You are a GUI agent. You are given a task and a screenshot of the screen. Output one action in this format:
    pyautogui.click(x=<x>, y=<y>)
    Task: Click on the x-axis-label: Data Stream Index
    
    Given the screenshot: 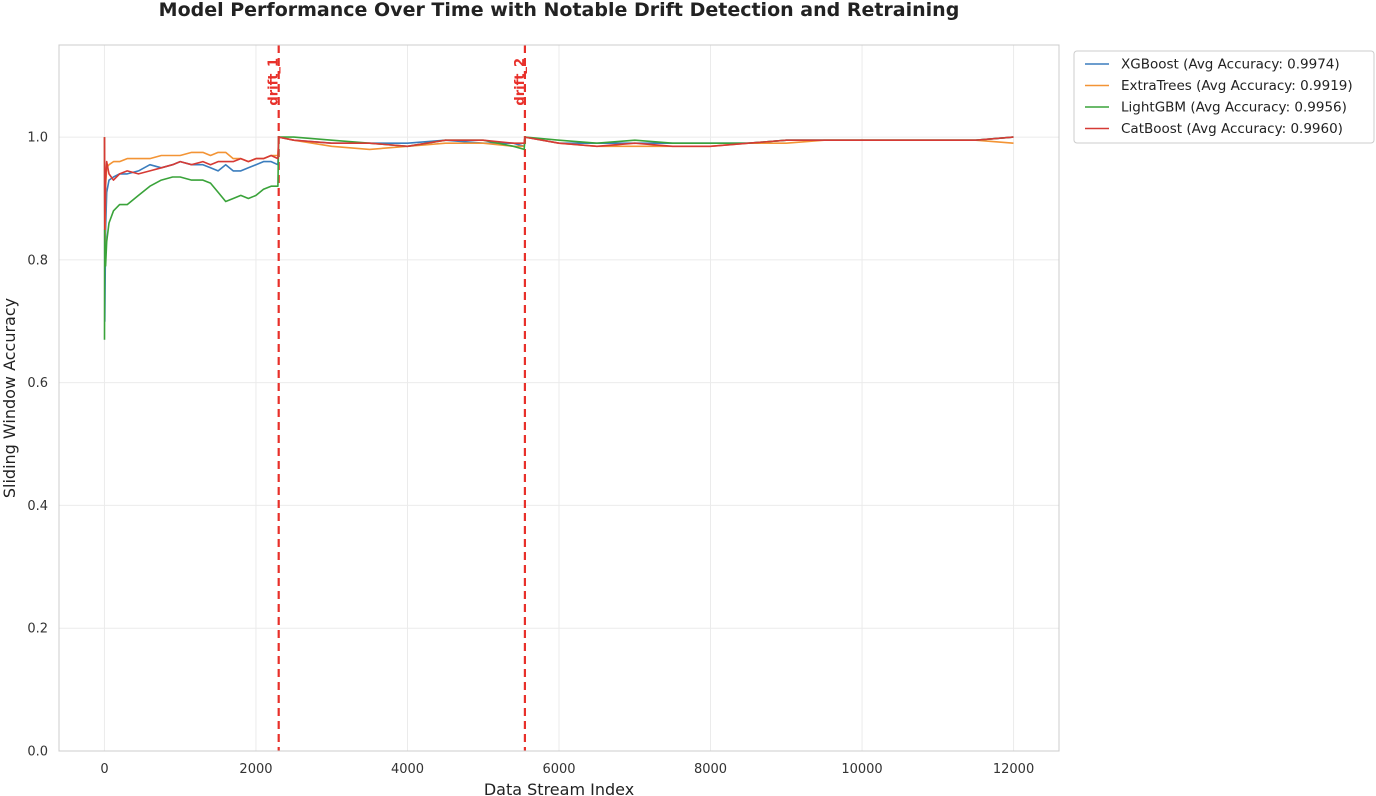 What is the action you would take?
    pyautogui.click(x=559, y=788)
    